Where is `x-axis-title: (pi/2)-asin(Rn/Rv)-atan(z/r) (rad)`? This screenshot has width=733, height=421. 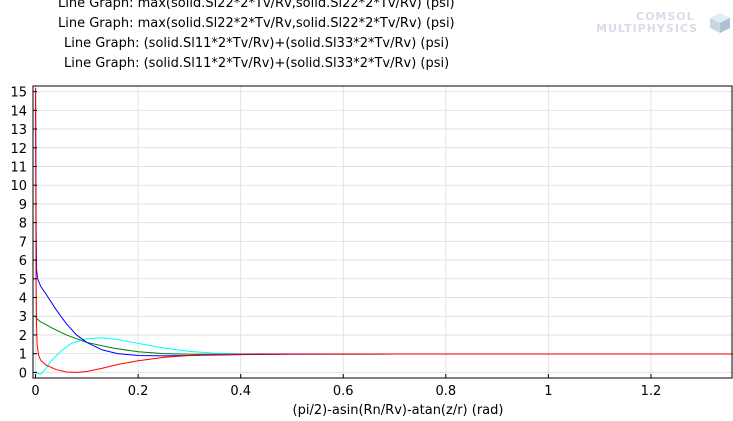
x-axis-title: (pi/2)-asin(Rn/Rv)-atan(z/r) (rad) is located at coordinates (398, 410).